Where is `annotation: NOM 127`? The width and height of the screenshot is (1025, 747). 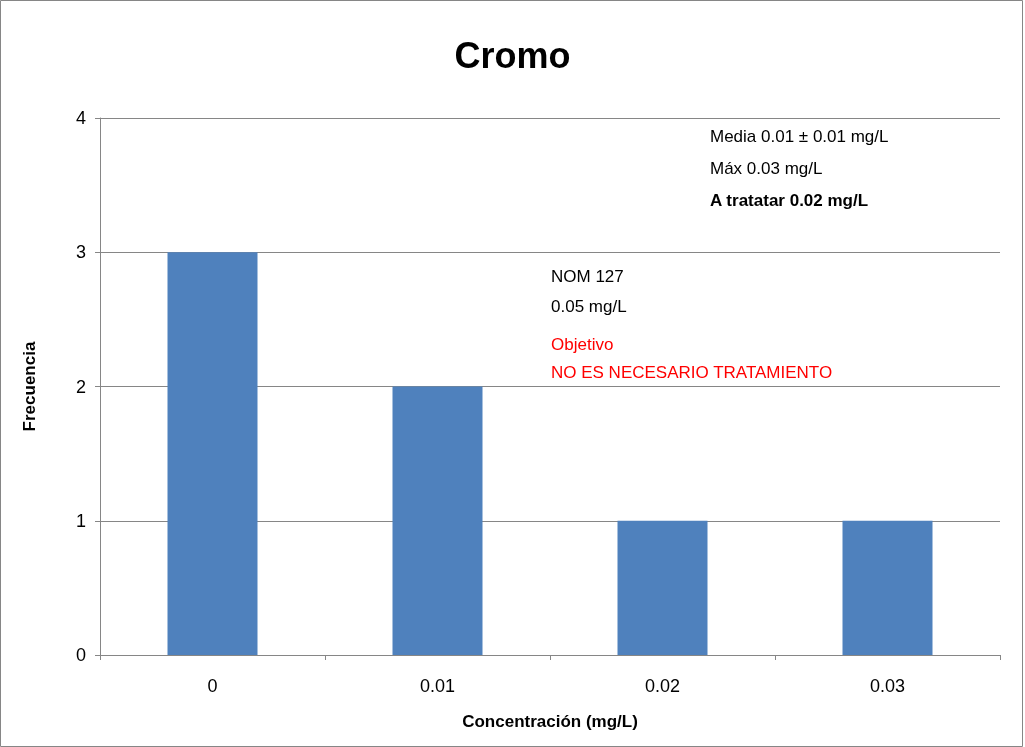 annotation: NOM 127 is located at coordinates (587, 276).